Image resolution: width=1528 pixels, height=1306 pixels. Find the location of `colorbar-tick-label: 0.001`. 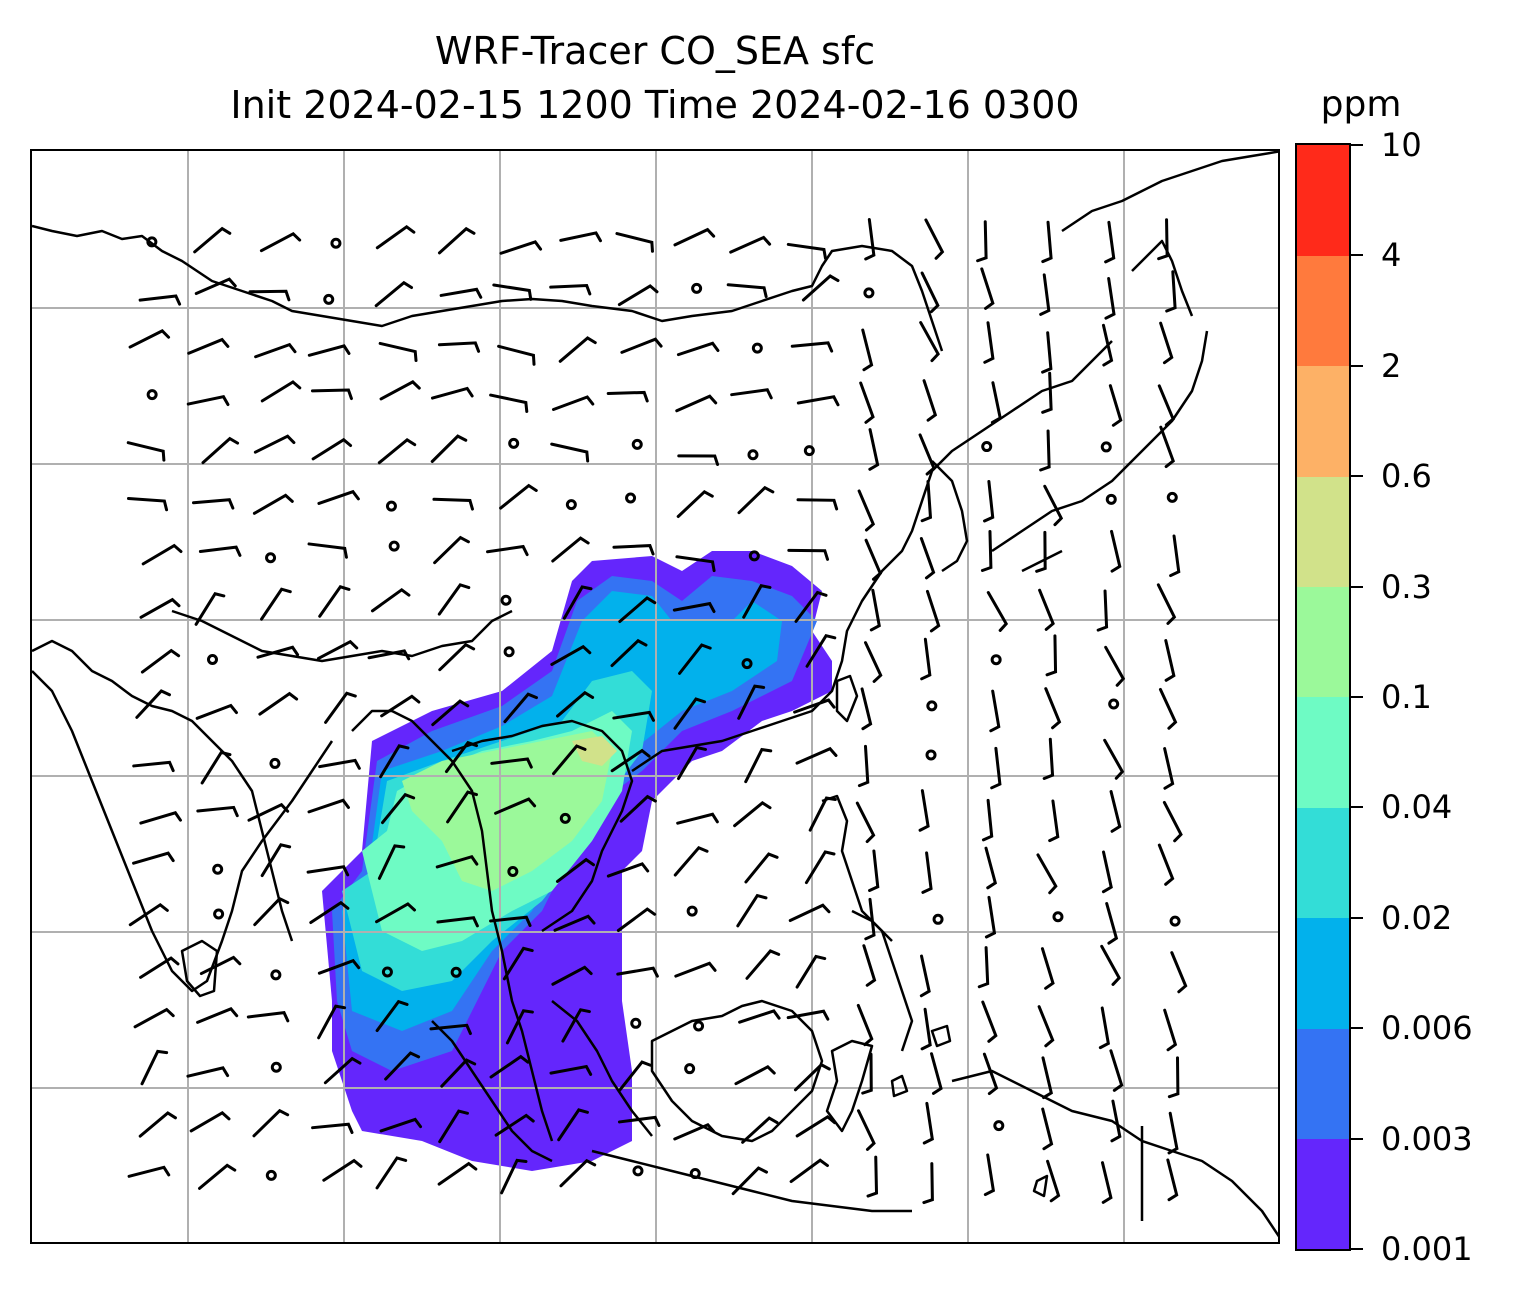

colorbar-tick-label: 0.001 is located at coordinates (1427, 1249).